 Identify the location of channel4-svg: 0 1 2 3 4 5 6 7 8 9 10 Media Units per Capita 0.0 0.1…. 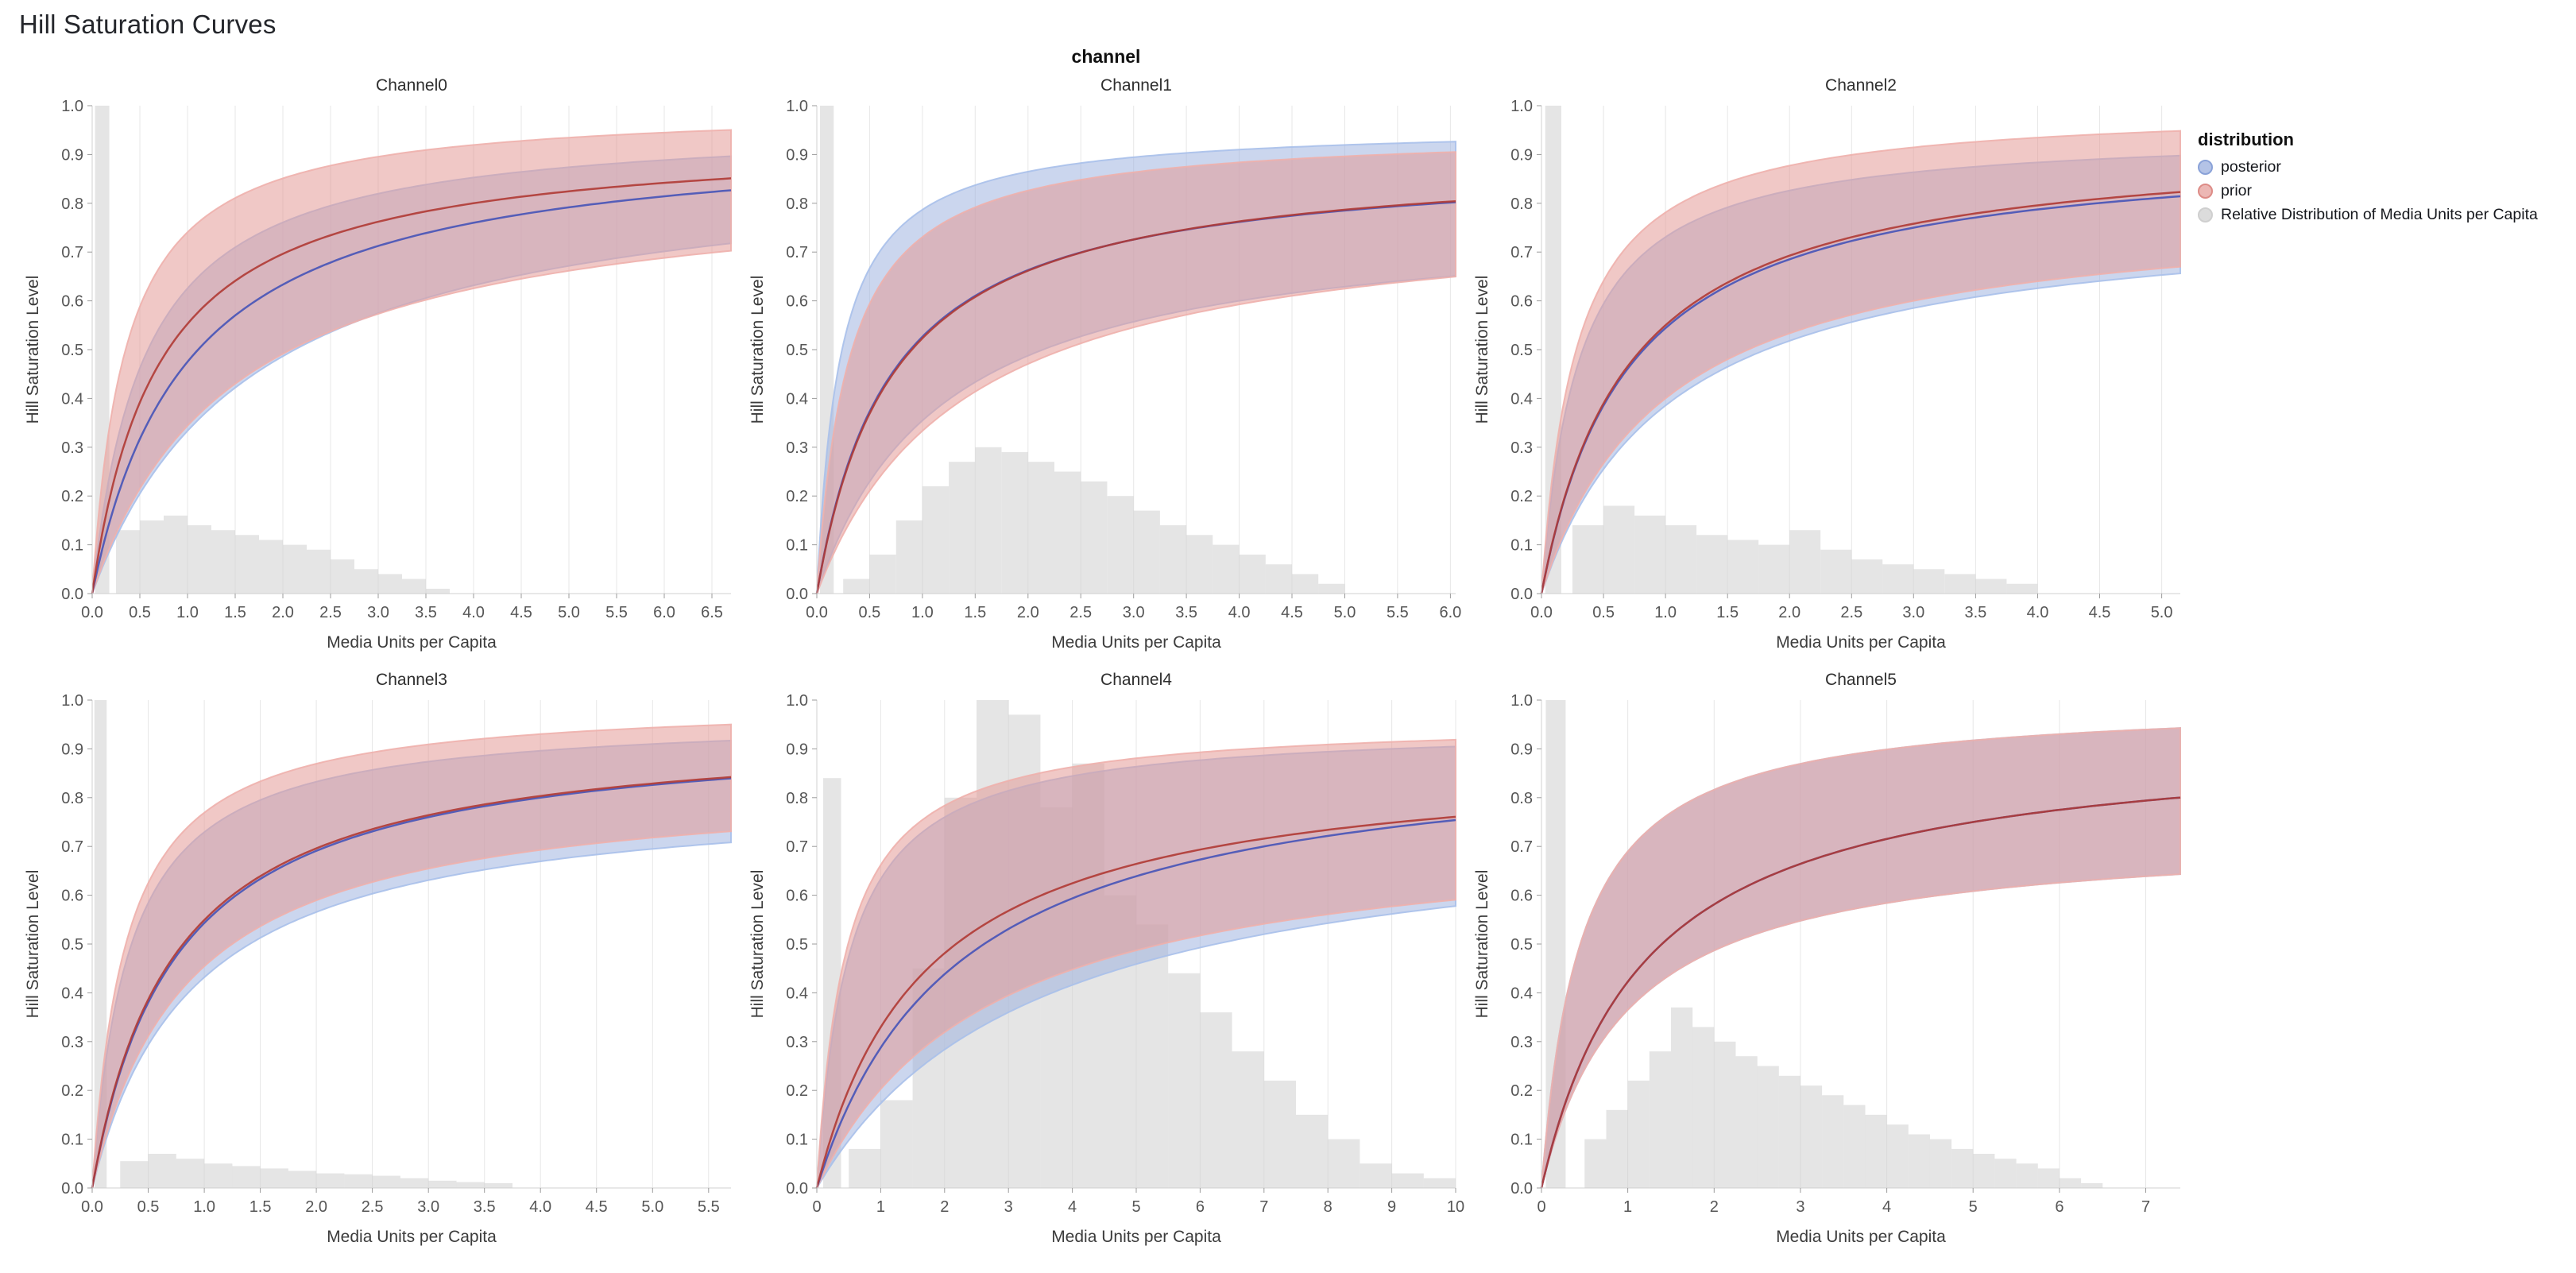
(1106, 959).